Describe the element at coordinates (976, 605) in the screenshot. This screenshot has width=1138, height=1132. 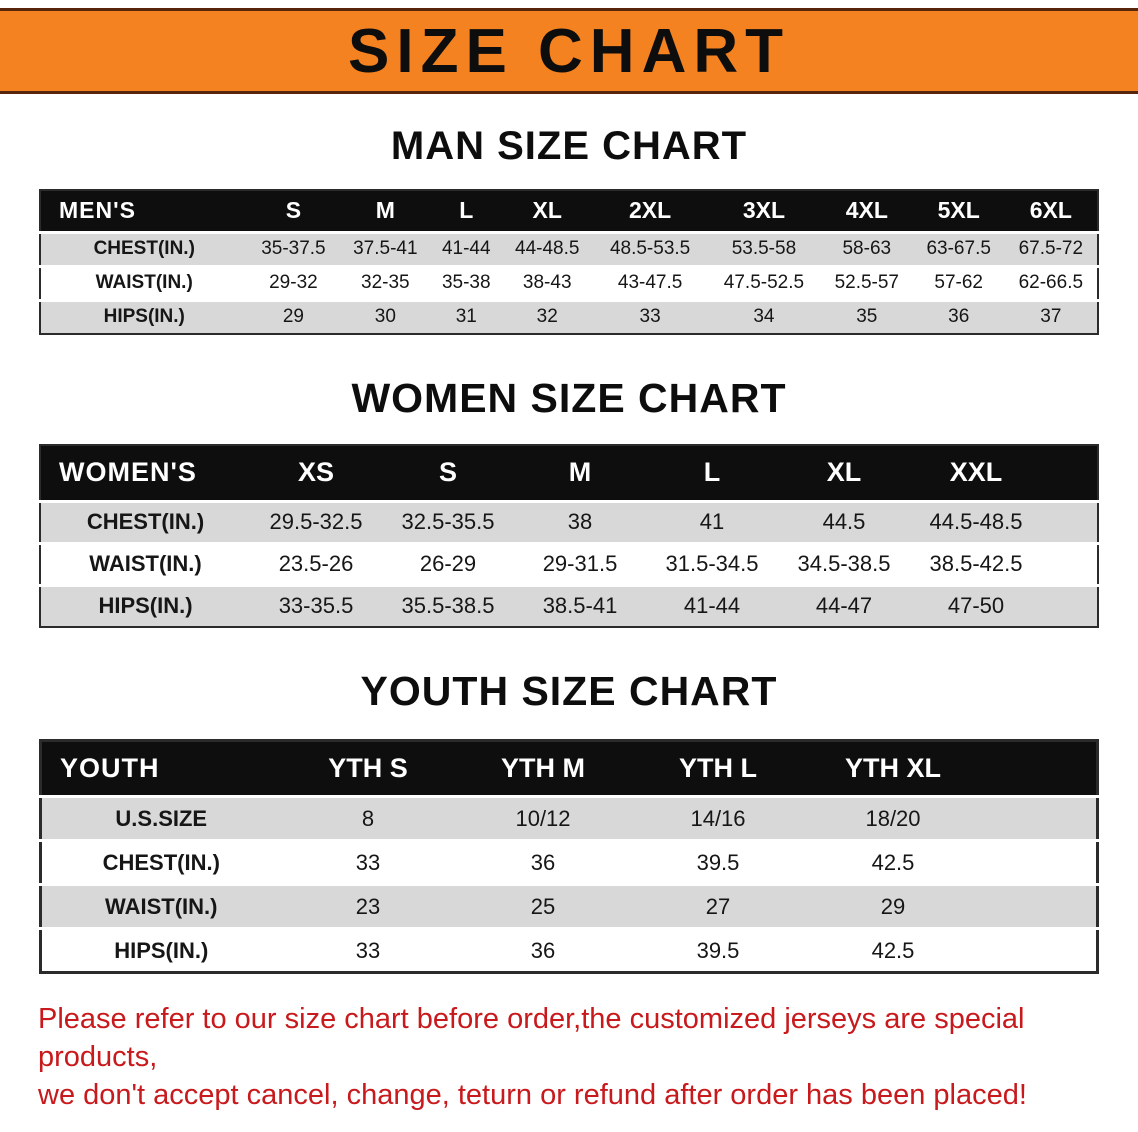
I see `value-cell: 47-50` at that location.